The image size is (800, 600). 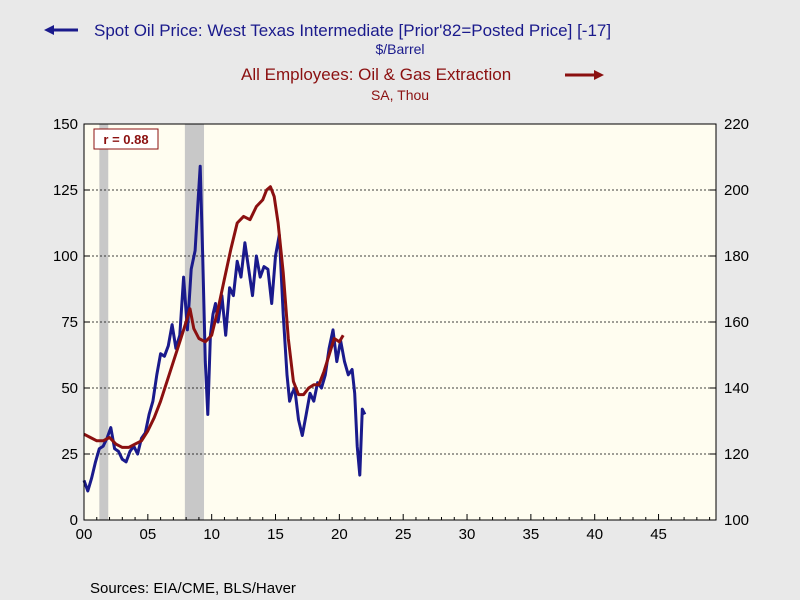 I want to click on y-left-tick-label-0: 0, so click(x=74, y=520).